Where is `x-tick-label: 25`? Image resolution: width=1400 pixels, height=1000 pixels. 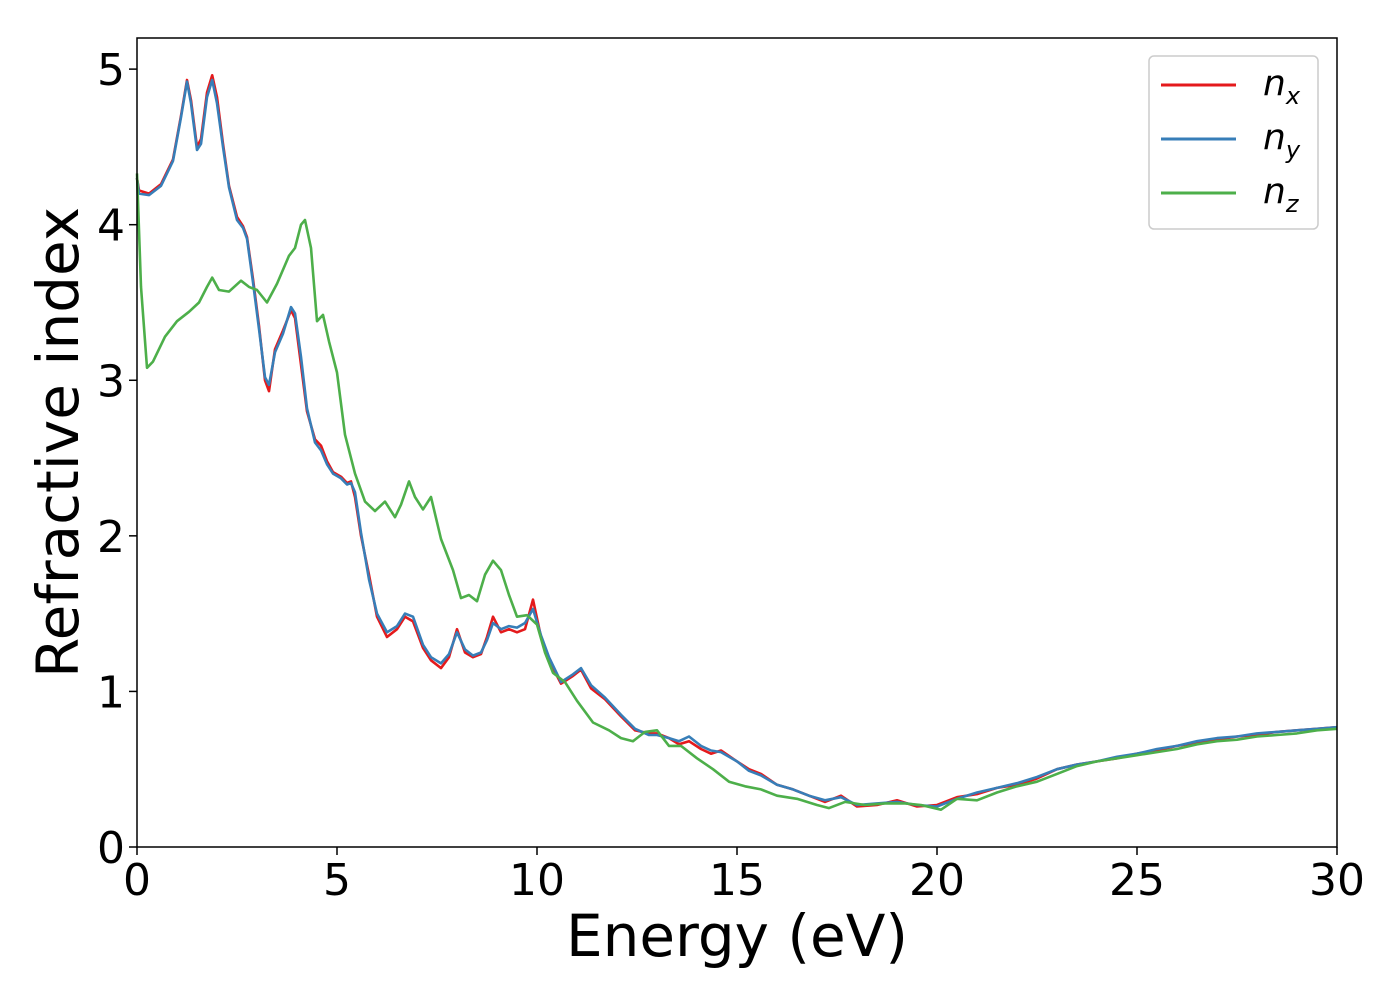
x-tick-label: 25 is located at coordinates (1137, 880).